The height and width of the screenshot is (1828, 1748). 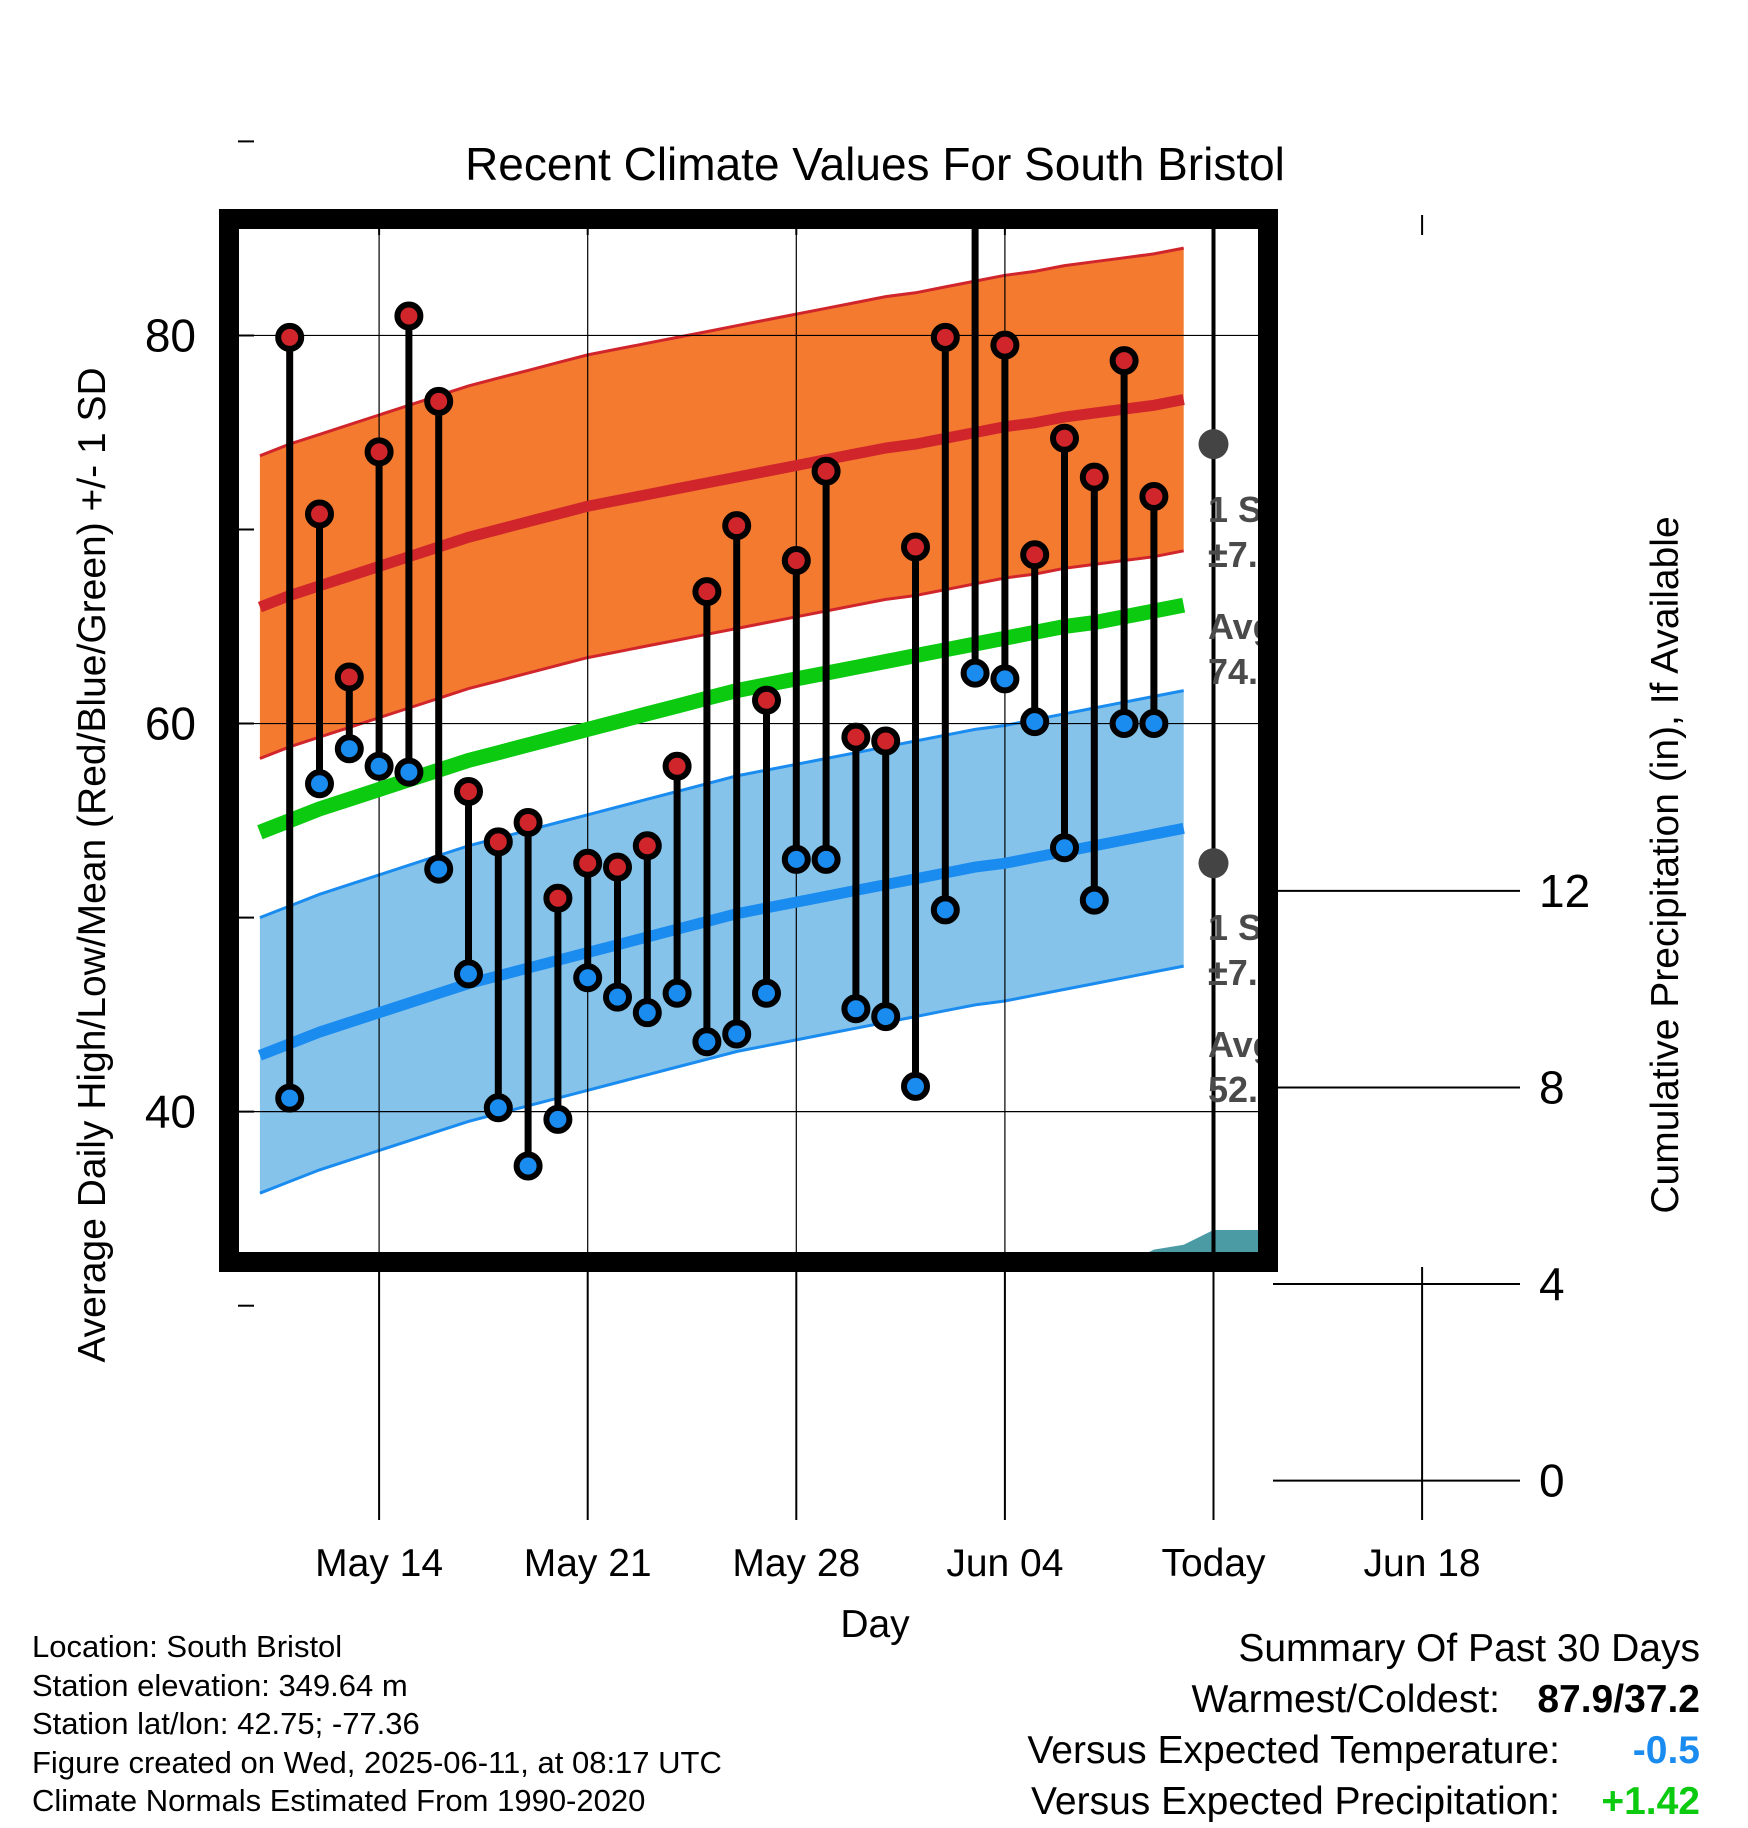 I want to click on summary-title: Summary Of Past 30 Days, so click(x=1469, y=1648).